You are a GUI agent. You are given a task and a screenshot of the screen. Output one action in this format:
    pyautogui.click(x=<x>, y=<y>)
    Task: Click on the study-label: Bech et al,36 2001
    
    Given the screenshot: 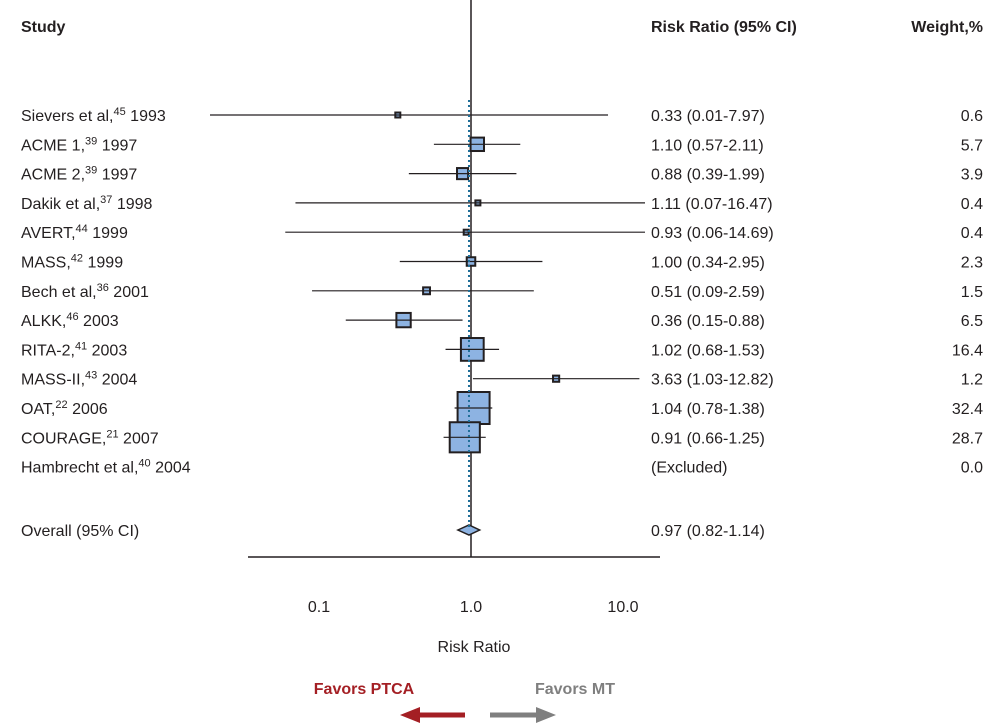 What is the action you would take?
    pyautogui.click(x=85, y=291)
    